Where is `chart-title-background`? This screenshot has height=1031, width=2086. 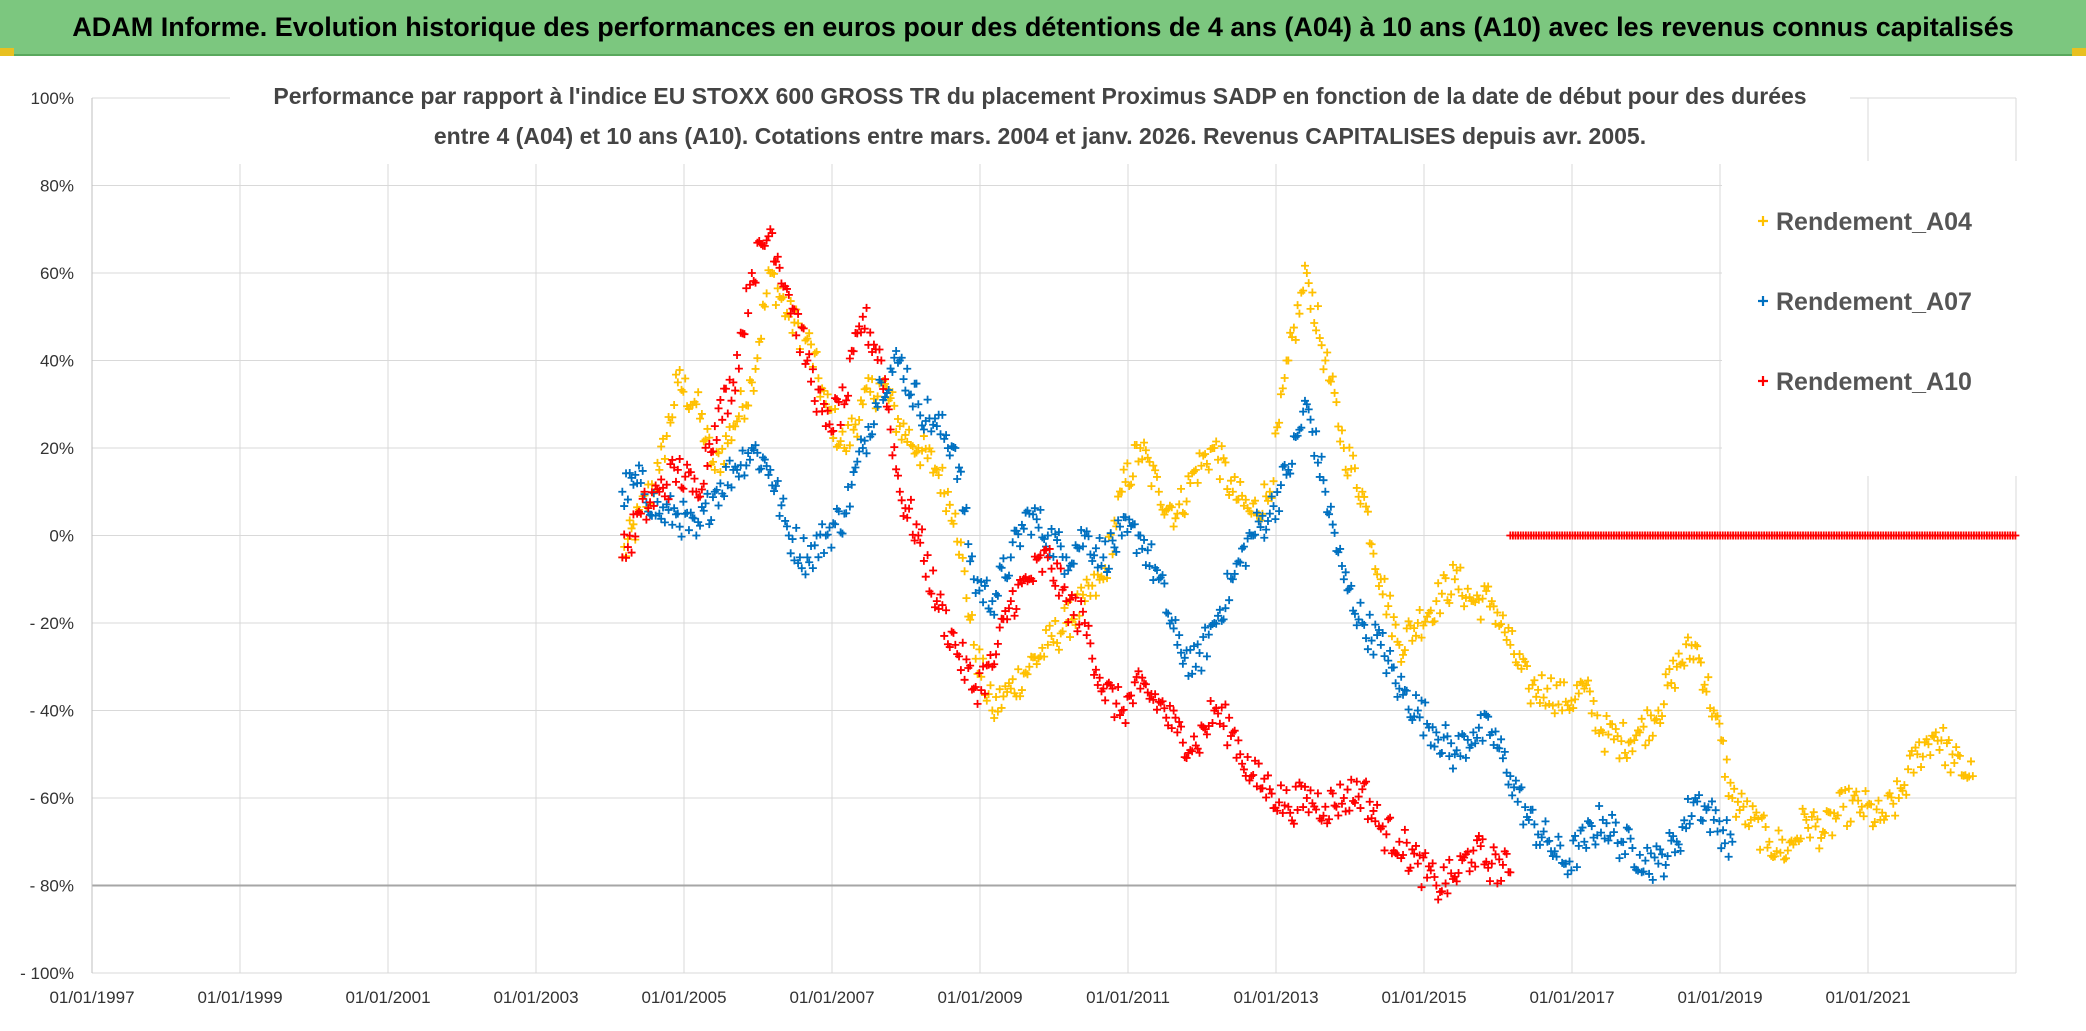 chart-title-background is located at coordinates (1040, 114).